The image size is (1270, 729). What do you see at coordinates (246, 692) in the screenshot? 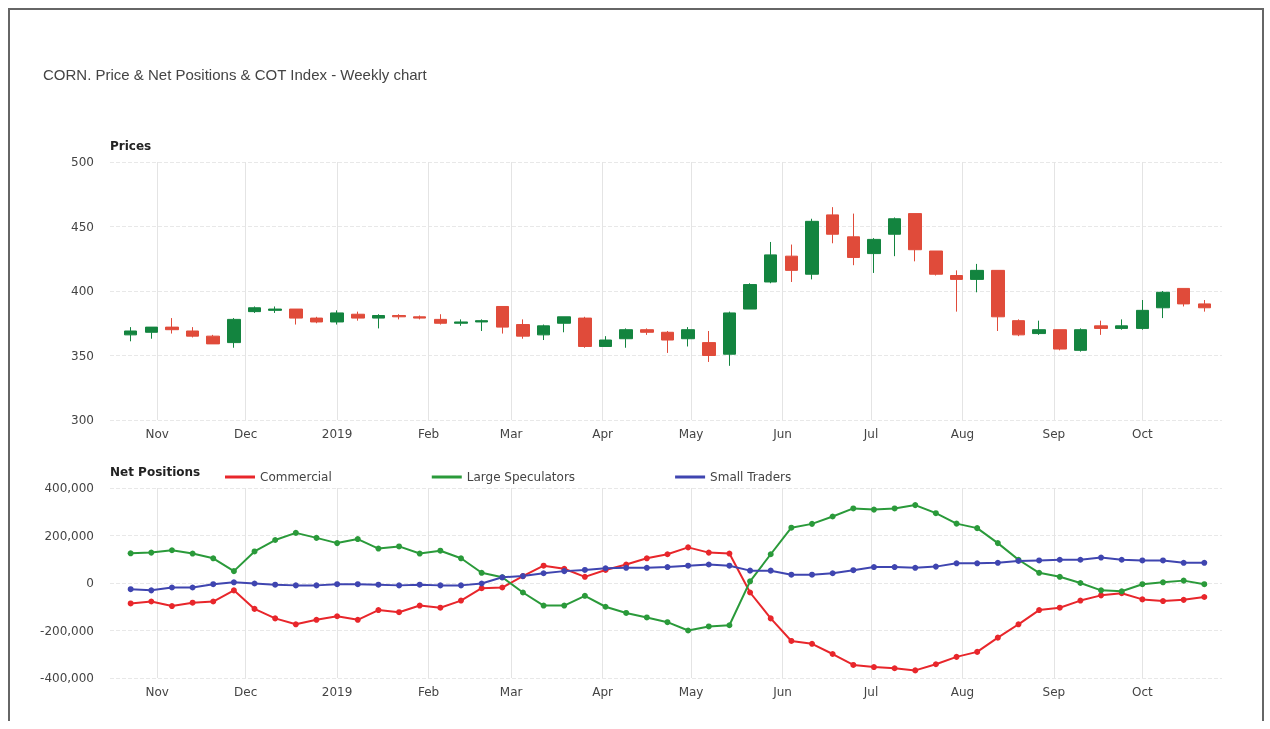
I see `x-tick-label: Dec` at bounding box center [246, 692].